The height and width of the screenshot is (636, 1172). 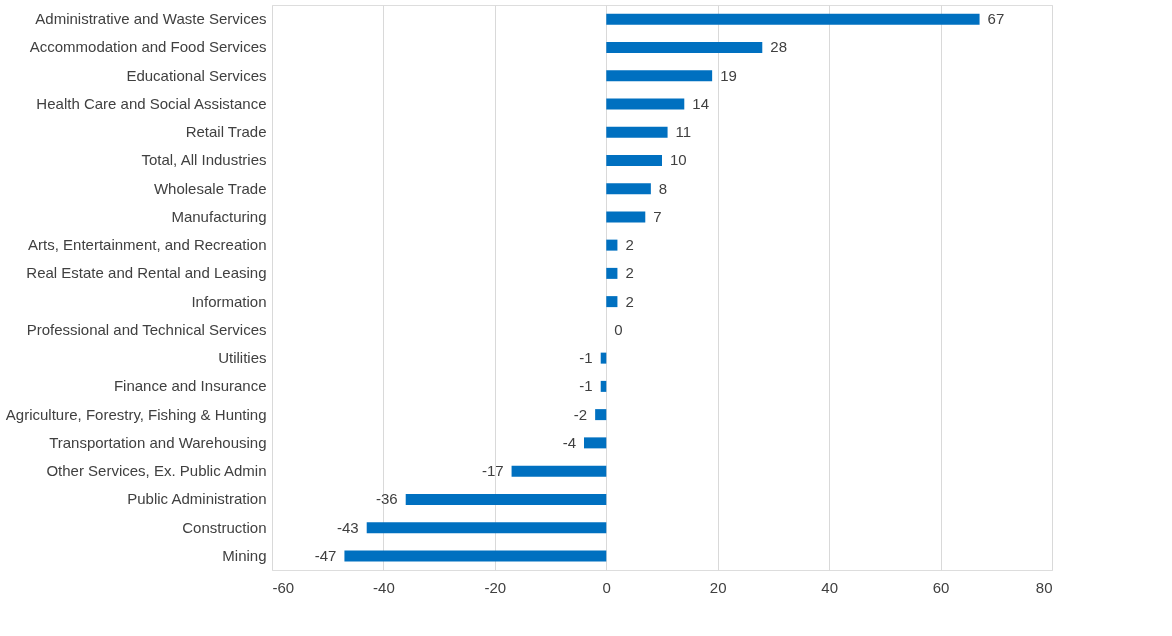 What do you see at coordinates (996, 19) in the screenshot?
I see `data-label: 67` at bounding box center [996, 19].